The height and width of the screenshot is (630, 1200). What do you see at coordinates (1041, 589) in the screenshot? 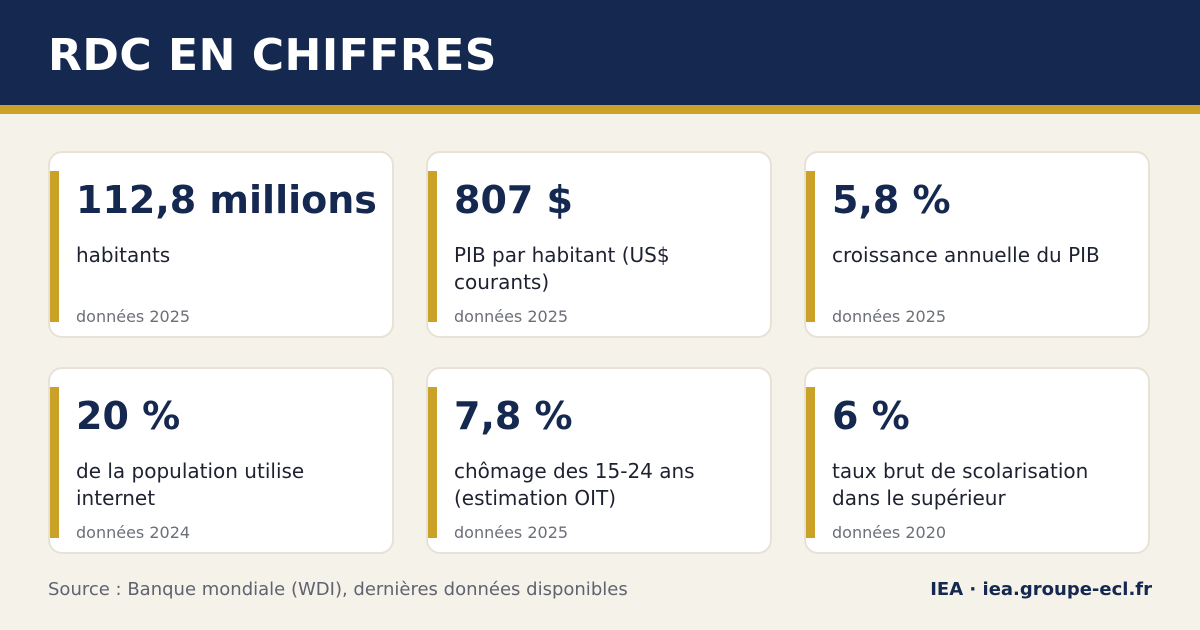
I see `brand-link: IEA · iea.groupe-ecl.fr` at bounding box center [1041, 589].